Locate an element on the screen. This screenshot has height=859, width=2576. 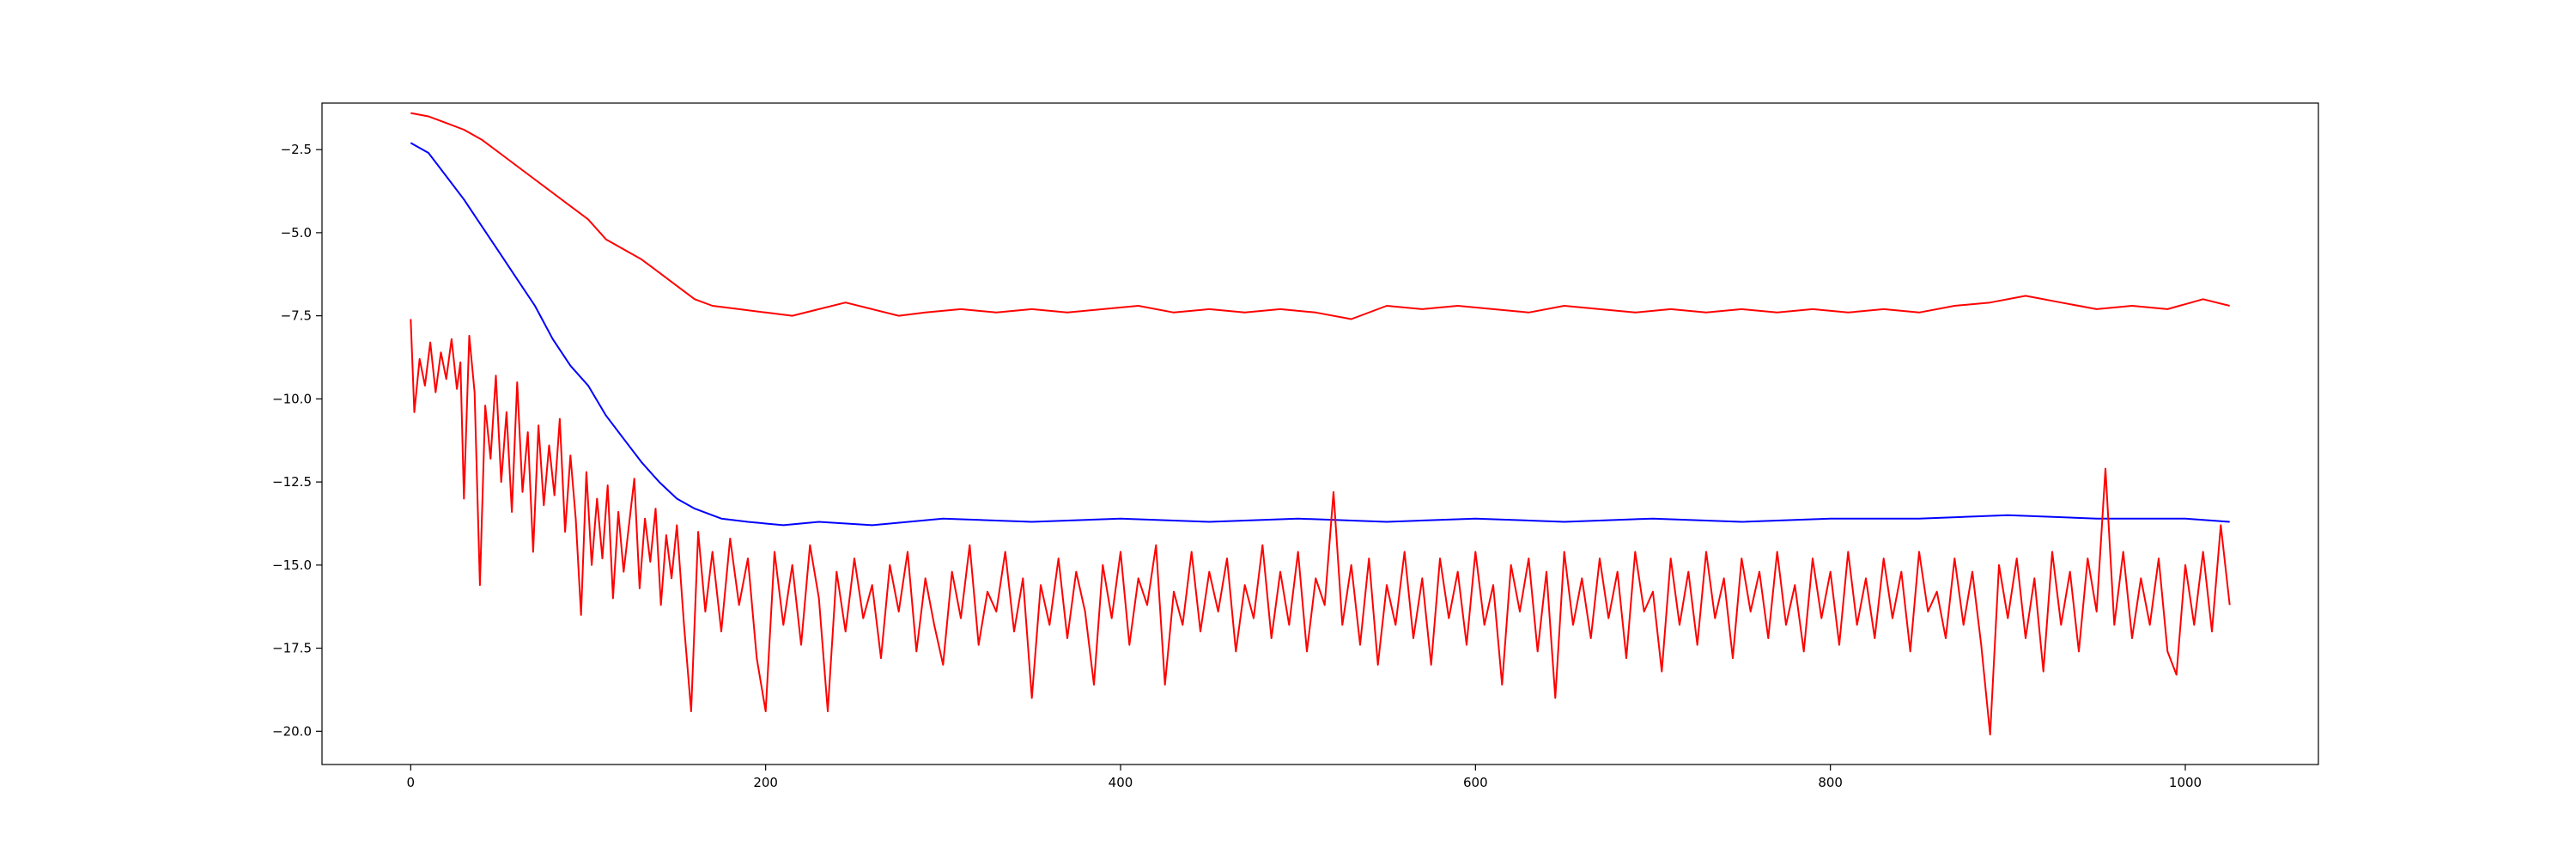
x-tick-label: 1000 is located at coordinates (2185, 783).